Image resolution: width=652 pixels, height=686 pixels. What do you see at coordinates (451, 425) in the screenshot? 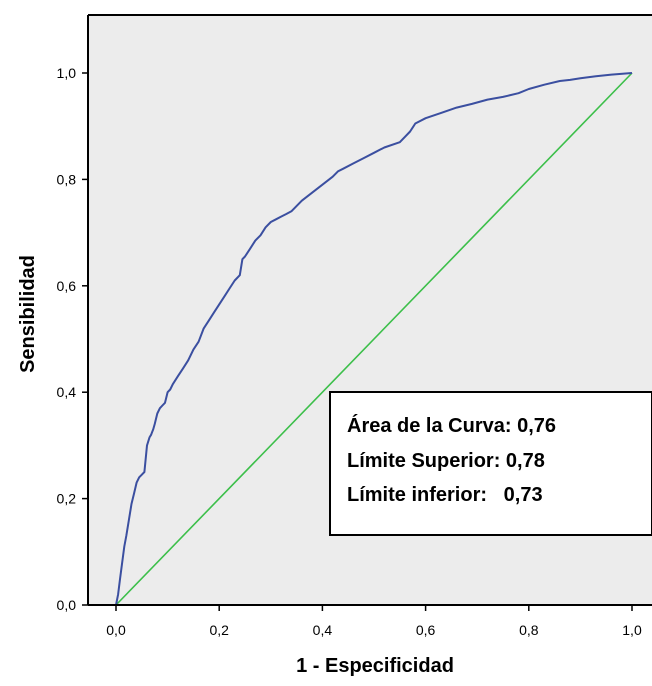
I see `annotation-area-curve: Área de la Curva: 0,76` at bounding box center [451, 425].